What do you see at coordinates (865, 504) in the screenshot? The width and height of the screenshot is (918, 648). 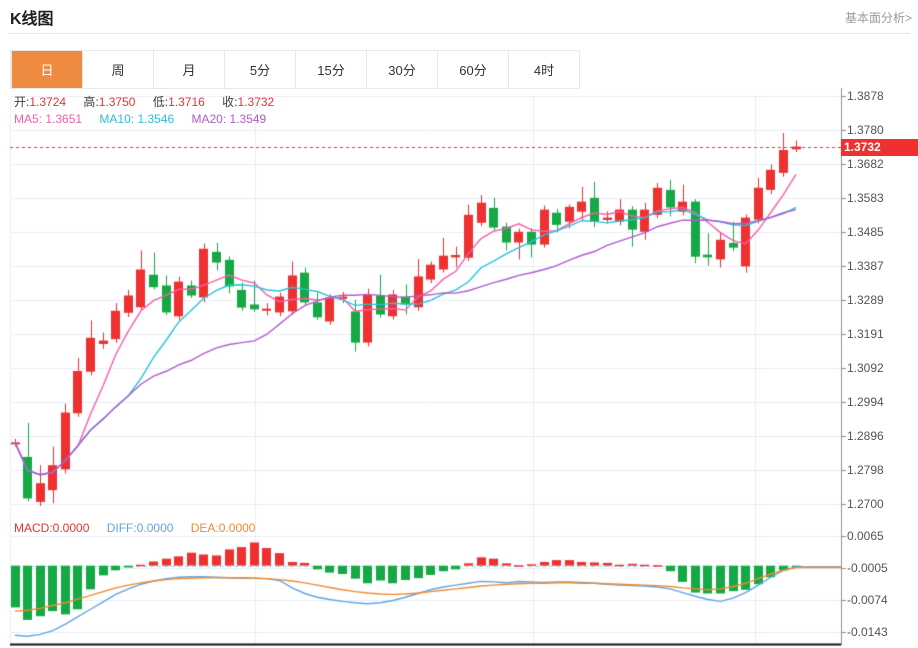 I see `price-axis-tick: 1.2700` at bounding box center [865, 504].